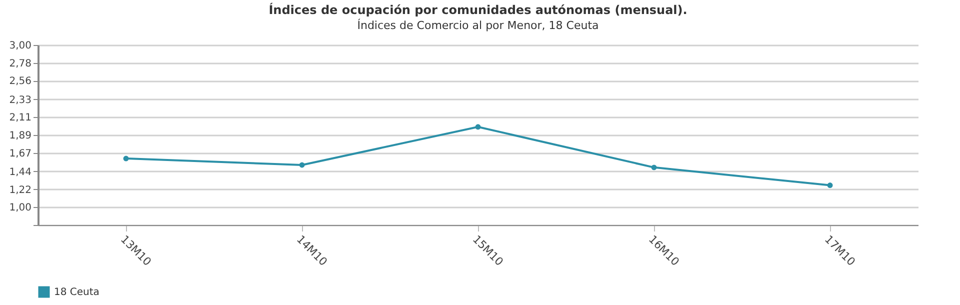 This screenshot has height=305, width=960. I want to click on y-tick-label: 1,89, so click(20, 136).